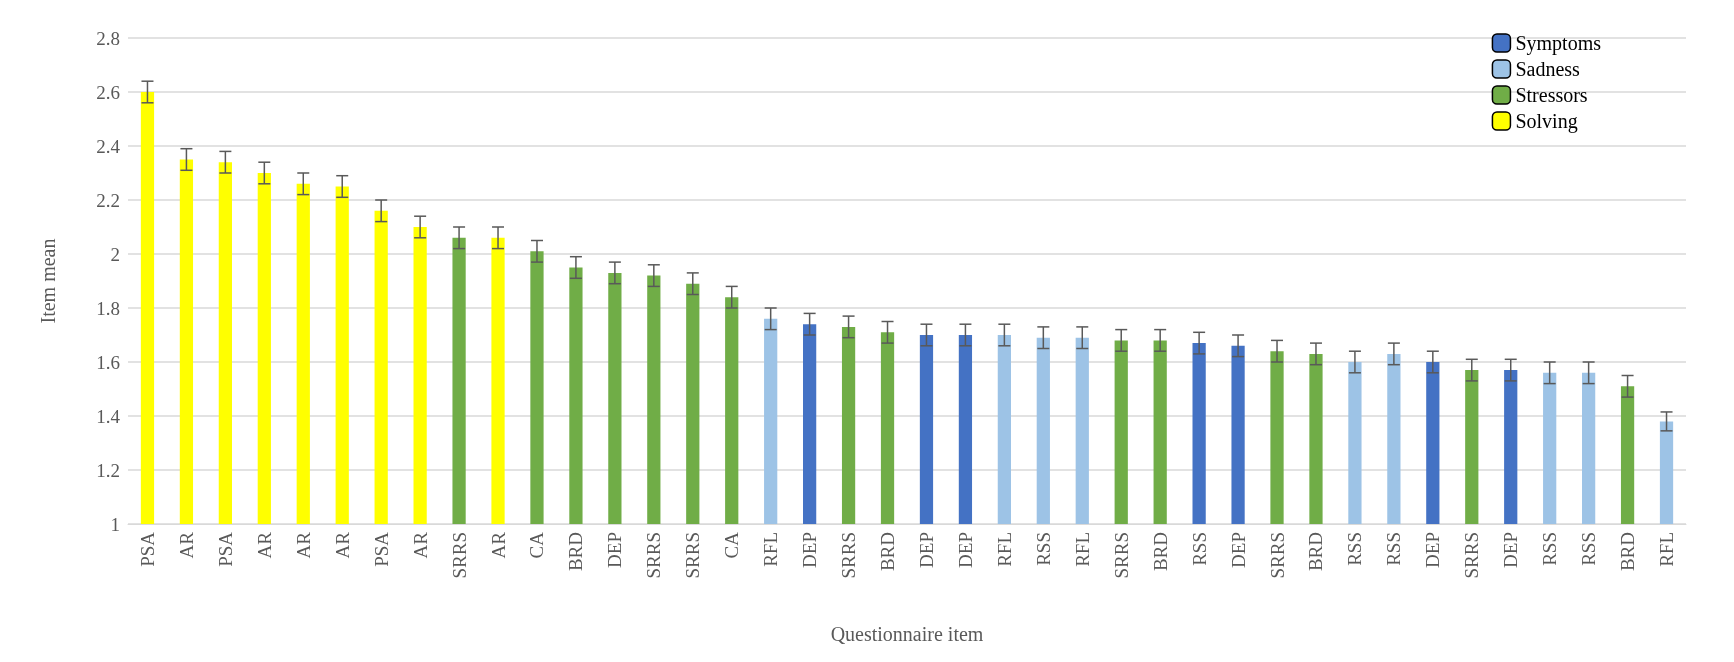 The image size is (1734, 662). Describe the element at coordinates (108, 362) in the screenshot. I see `y-tick-label: 1.6` at that location.